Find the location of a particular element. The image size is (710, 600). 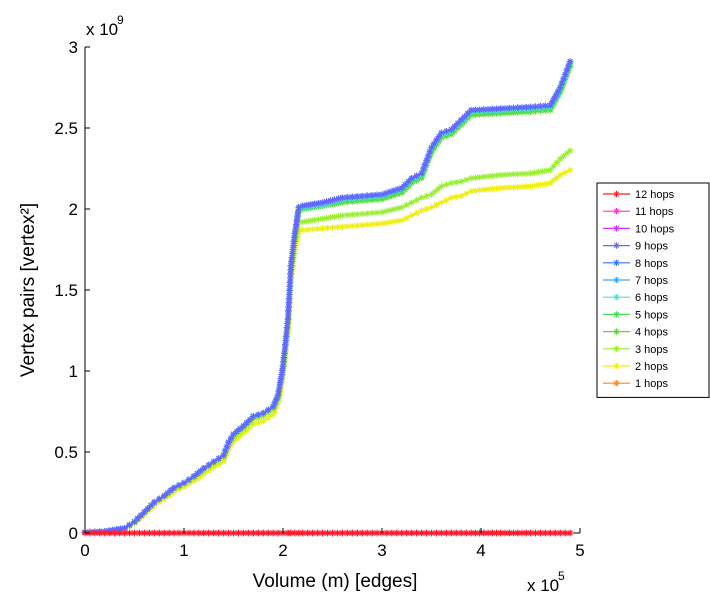

x-axis-multiplier: x 10 5 is located at coordinates (546, 582).